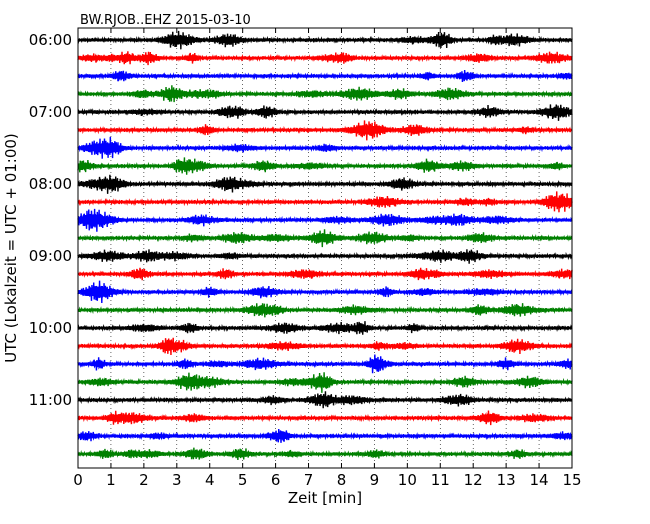  What do you see at coordinates (571, 480) in the screenshot?
I see `x-tick-label: 15` at bounding box center [571, 480].